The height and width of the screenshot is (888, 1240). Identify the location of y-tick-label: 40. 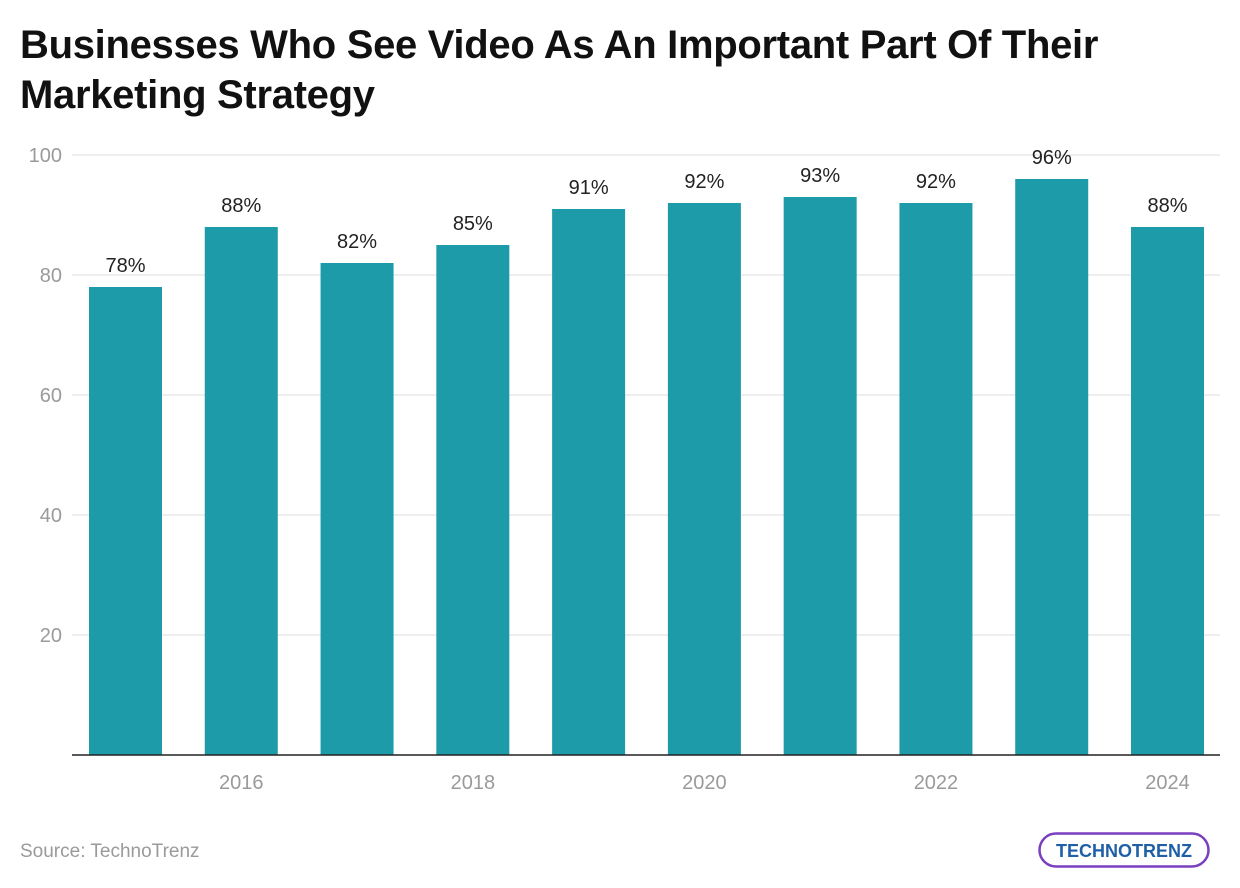
(51, 516).